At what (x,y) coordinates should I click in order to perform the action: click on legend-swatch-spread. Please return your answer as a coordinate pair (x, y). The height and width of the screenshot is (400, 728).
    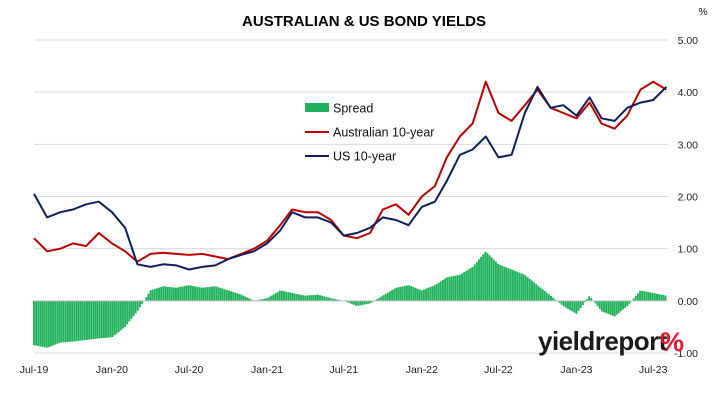
    Looking at the image, I should click on (317, 107).